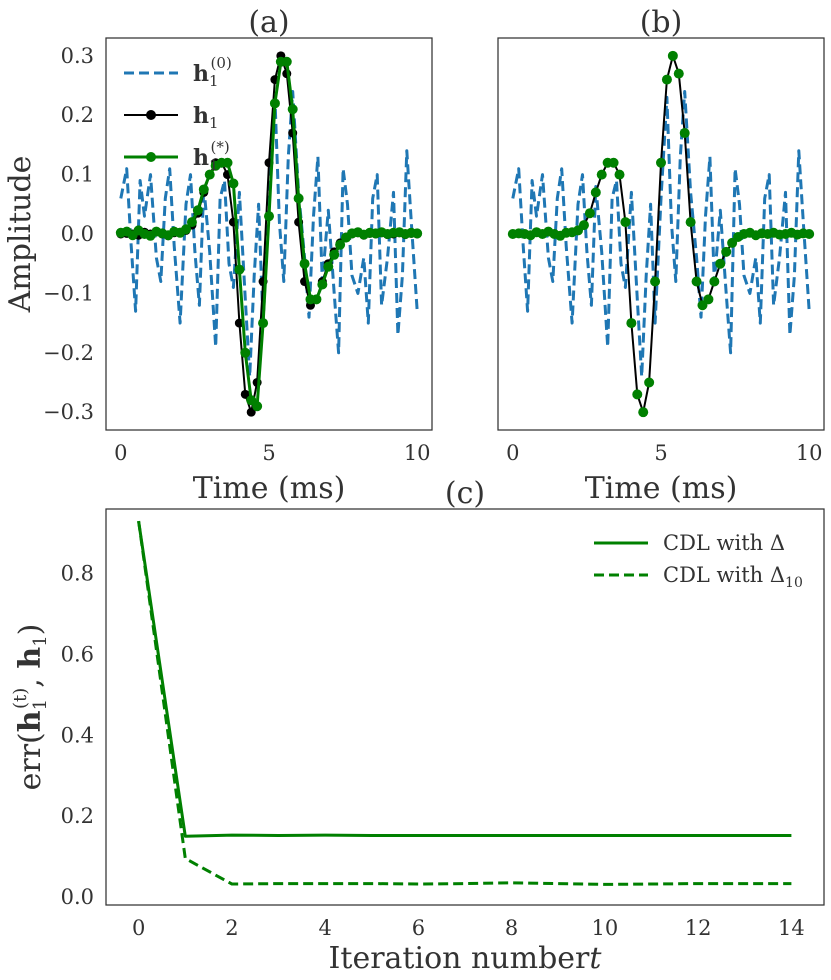 This screenshot has height=980, width=831. Describe the element at coordinates (206, 117) in the screenshot. I see `legend-label-true: h1` at that location.